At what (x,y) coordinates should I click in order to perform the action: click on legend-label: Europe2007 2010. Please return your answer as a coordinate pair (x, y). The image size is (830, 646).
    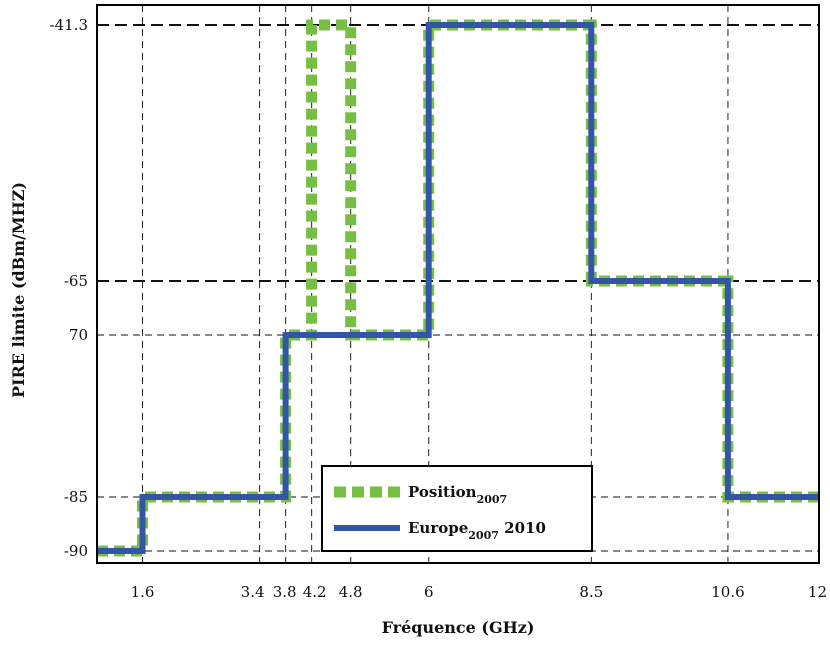
    Looking at the image, I should click on (477, 530).